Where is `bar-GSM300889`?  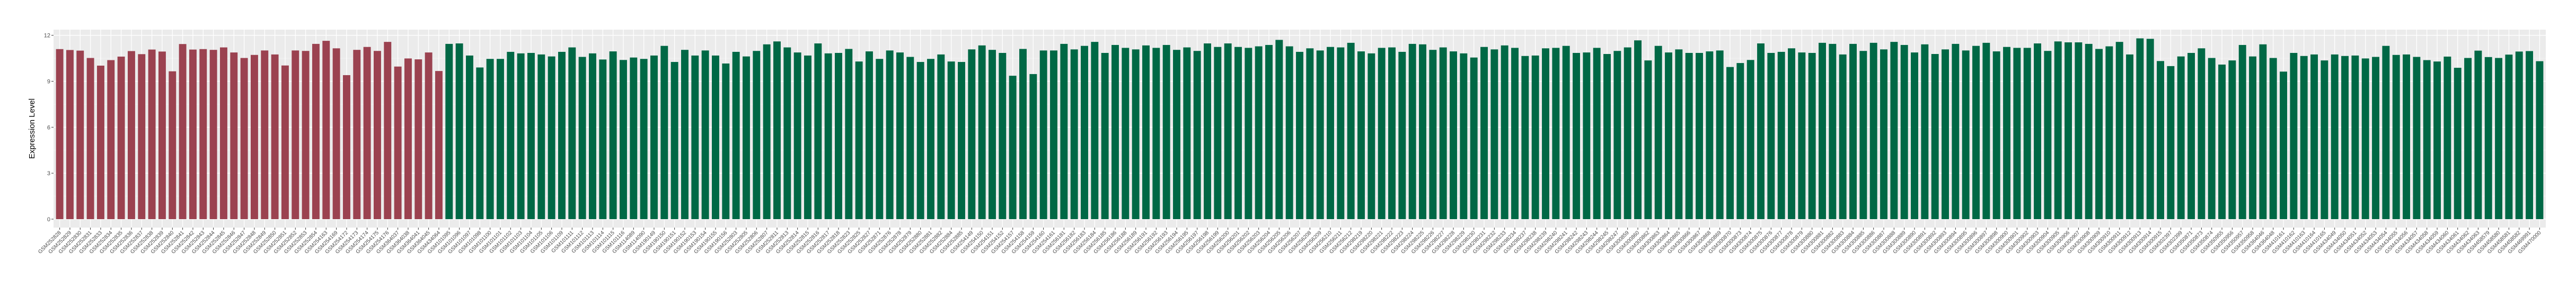 bar-GSM300889 is located at coordinates (1904, 131).